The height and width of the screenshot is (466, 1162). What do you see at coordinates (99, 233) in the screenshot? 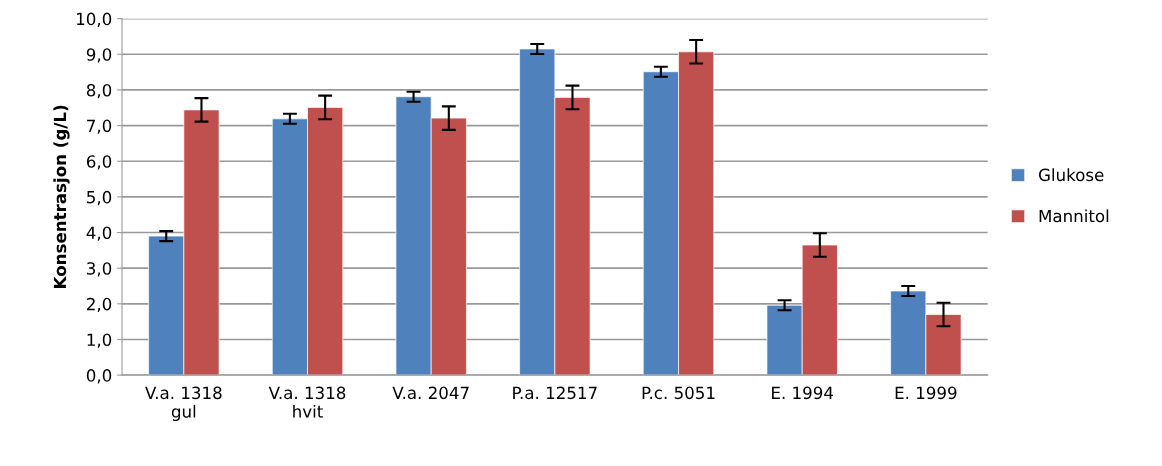
I see `y-tick-label: 4,0` at bounding box center [99, 233].